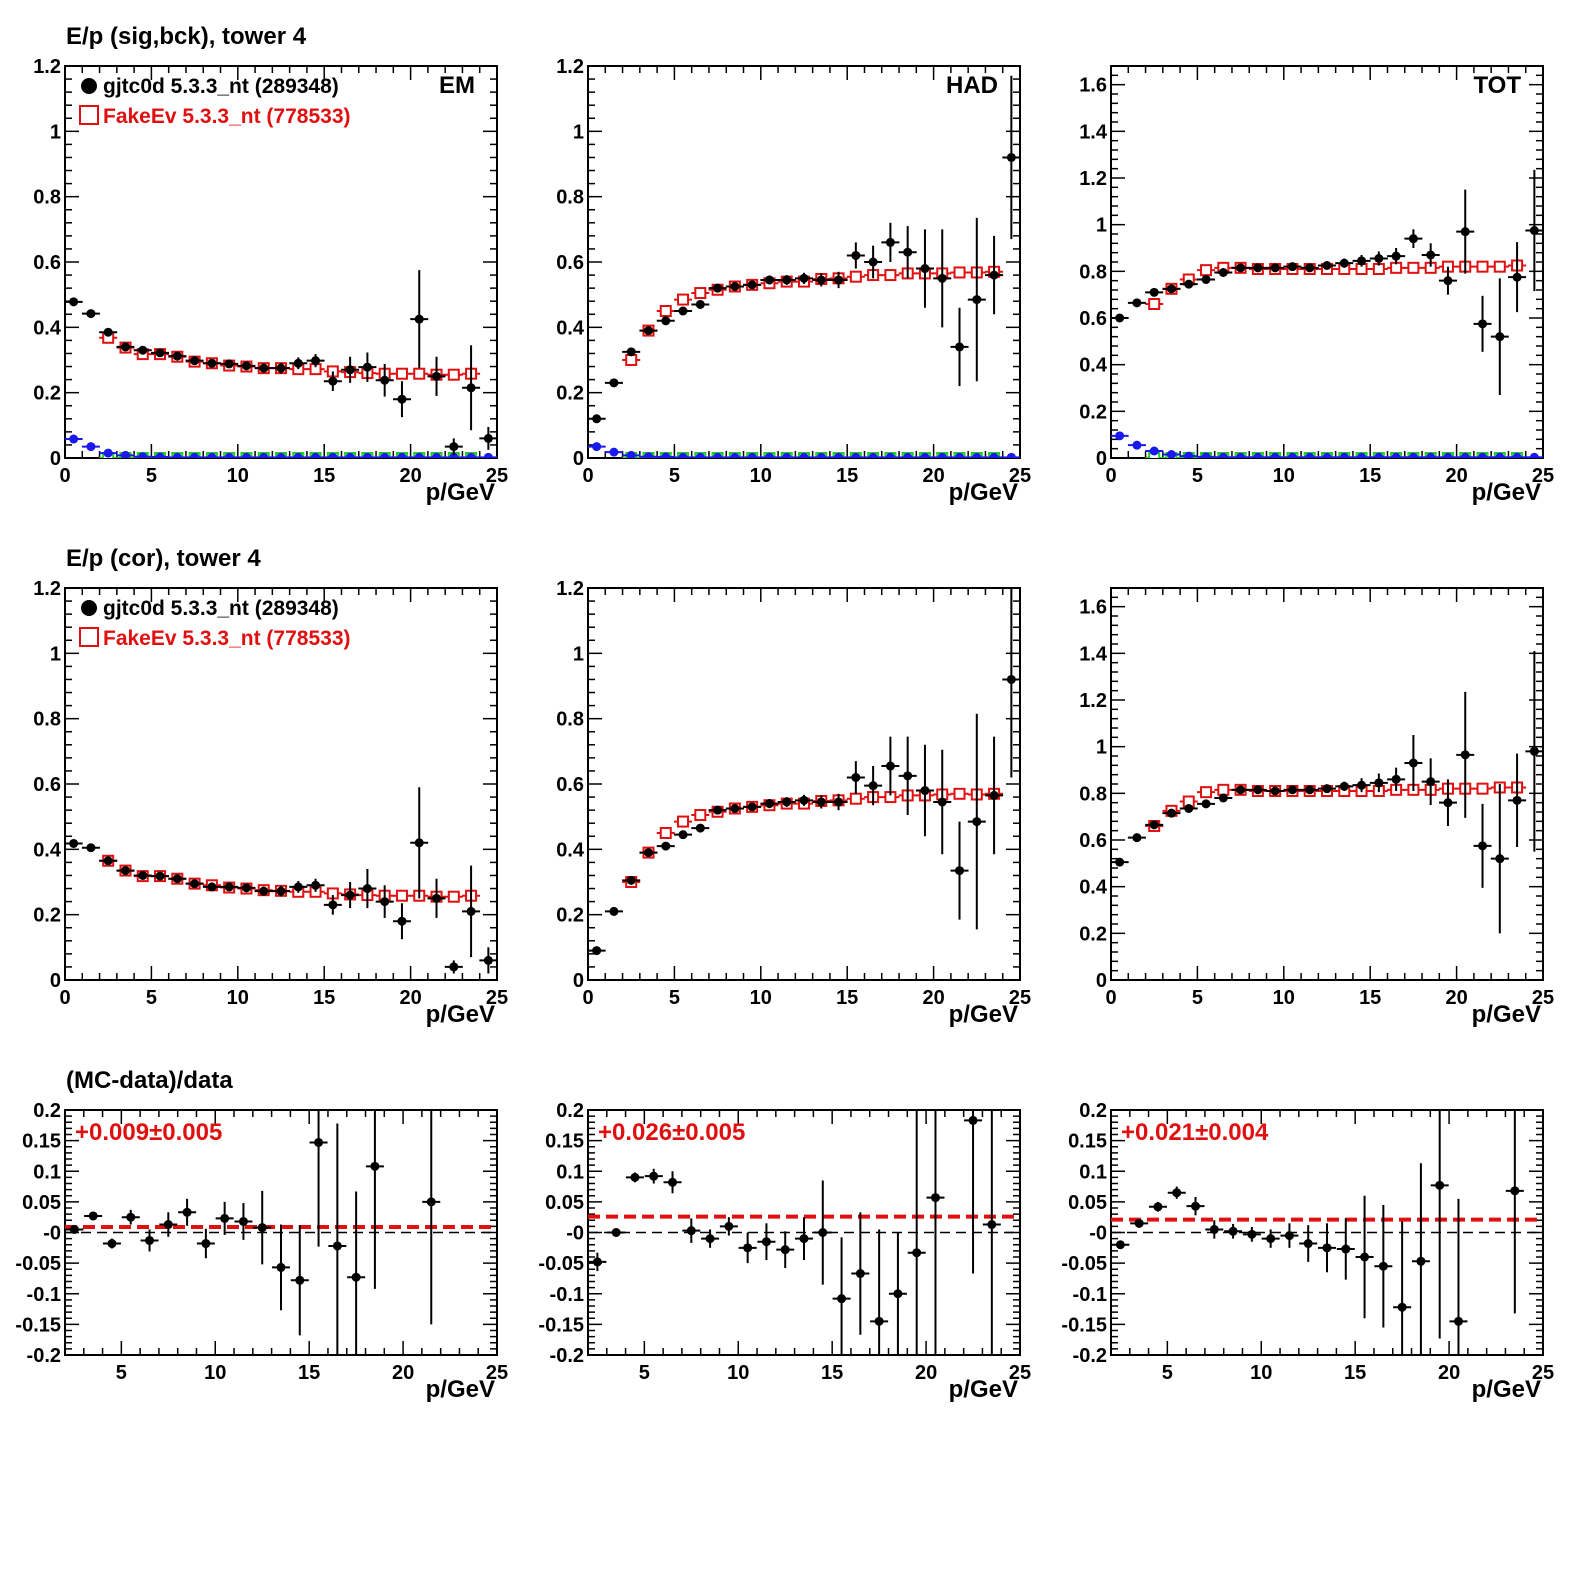  Describe the element at coordinates (497, 998) in the screenshot. I see `x-tick-label: 25` at that location.